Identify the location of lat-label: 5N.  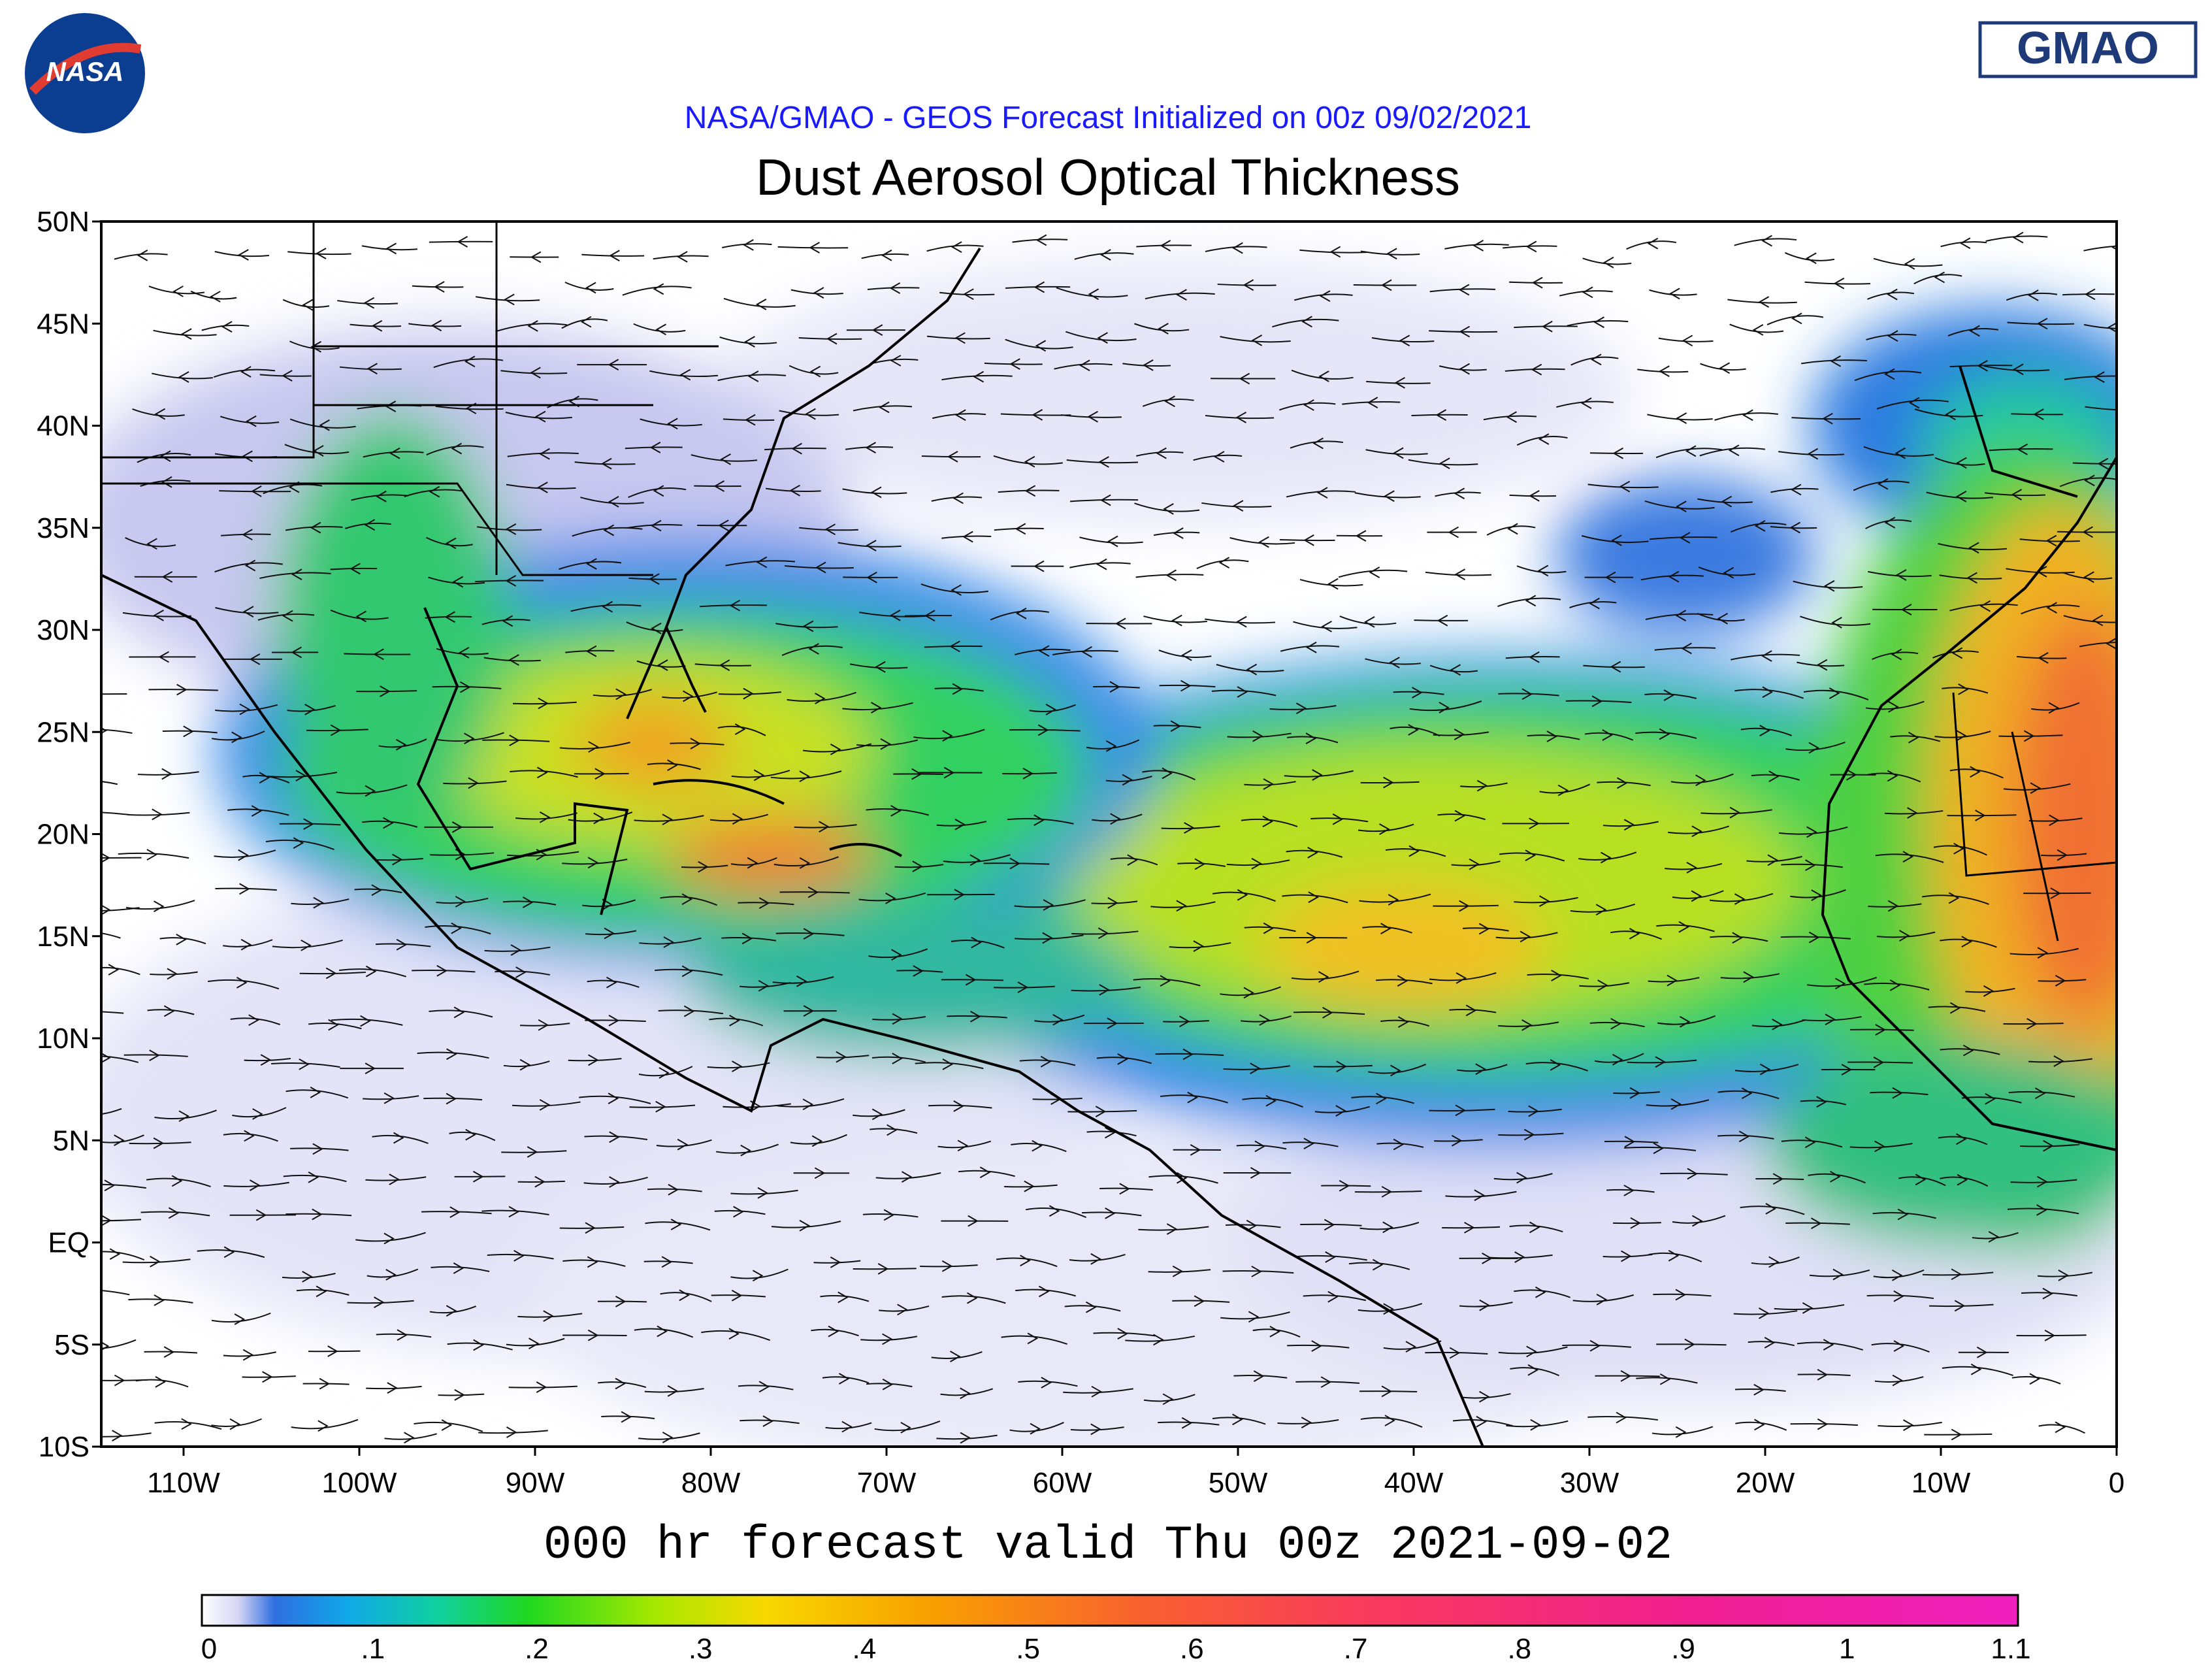
(71, 1141).